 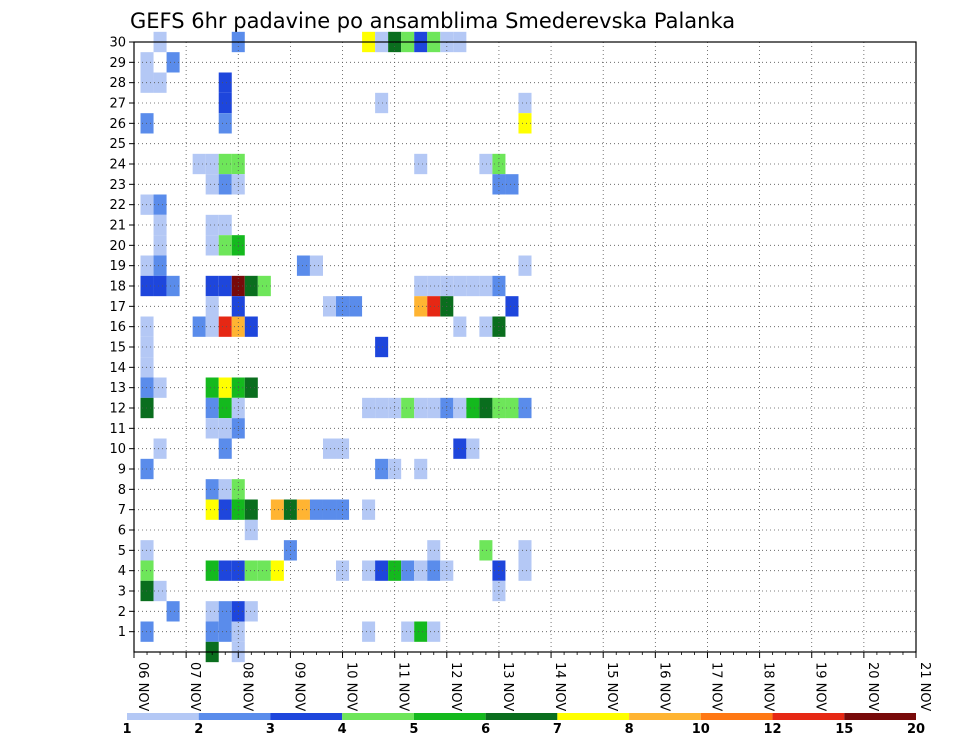 What do you see at coordinates (122, 470) in the screenshot?
I see `y-tick-label: 9` at bounding box center [122, 470].